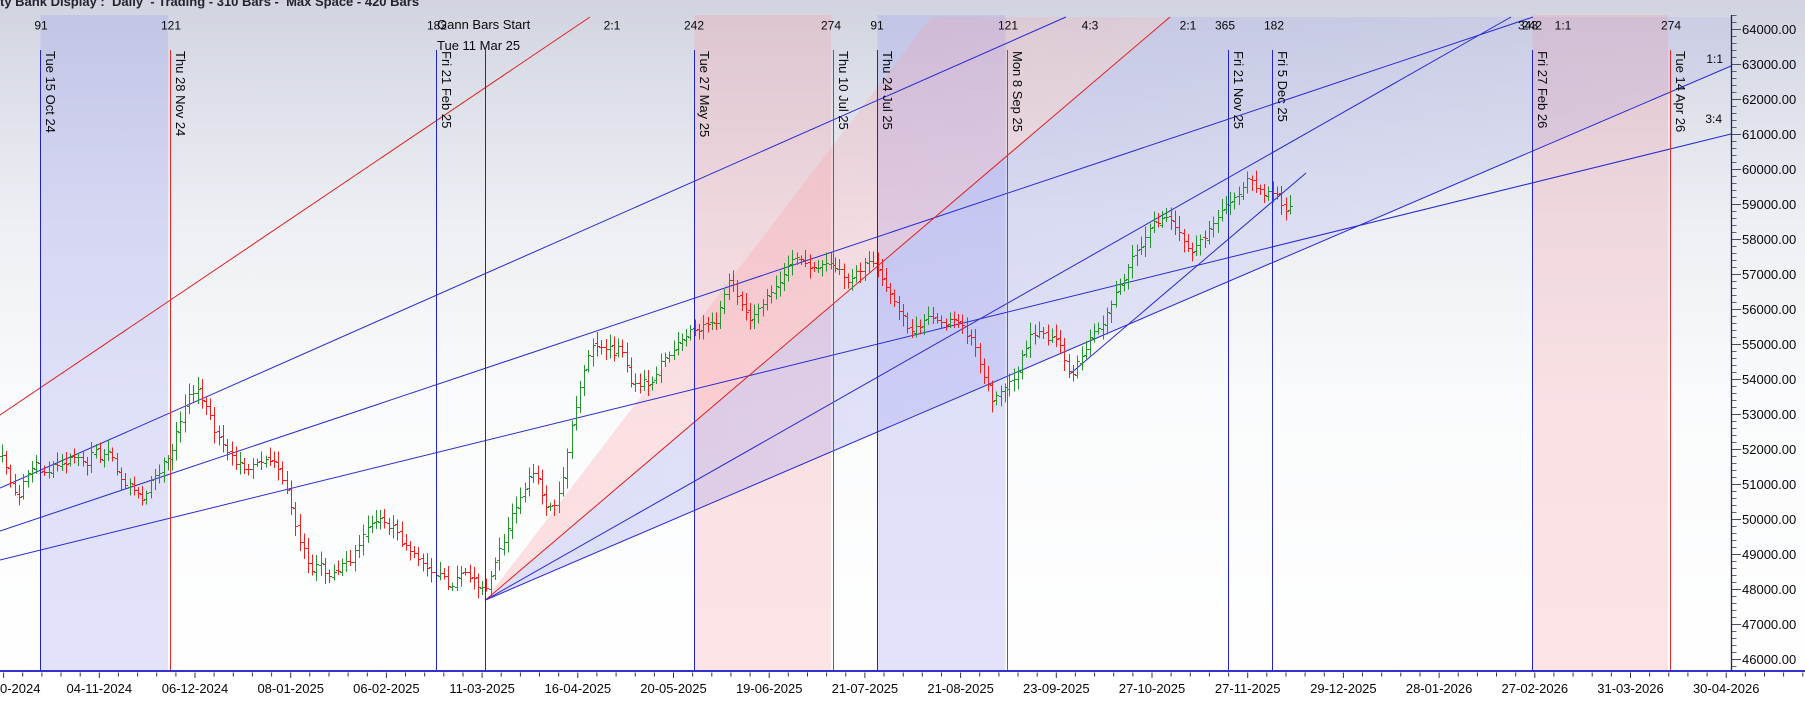 The height and width of the screenshot is (703, 1805). Describe the element at coordinates (1769, 554) in the screenshot. I see `svg-text: 49000.00` at that location.